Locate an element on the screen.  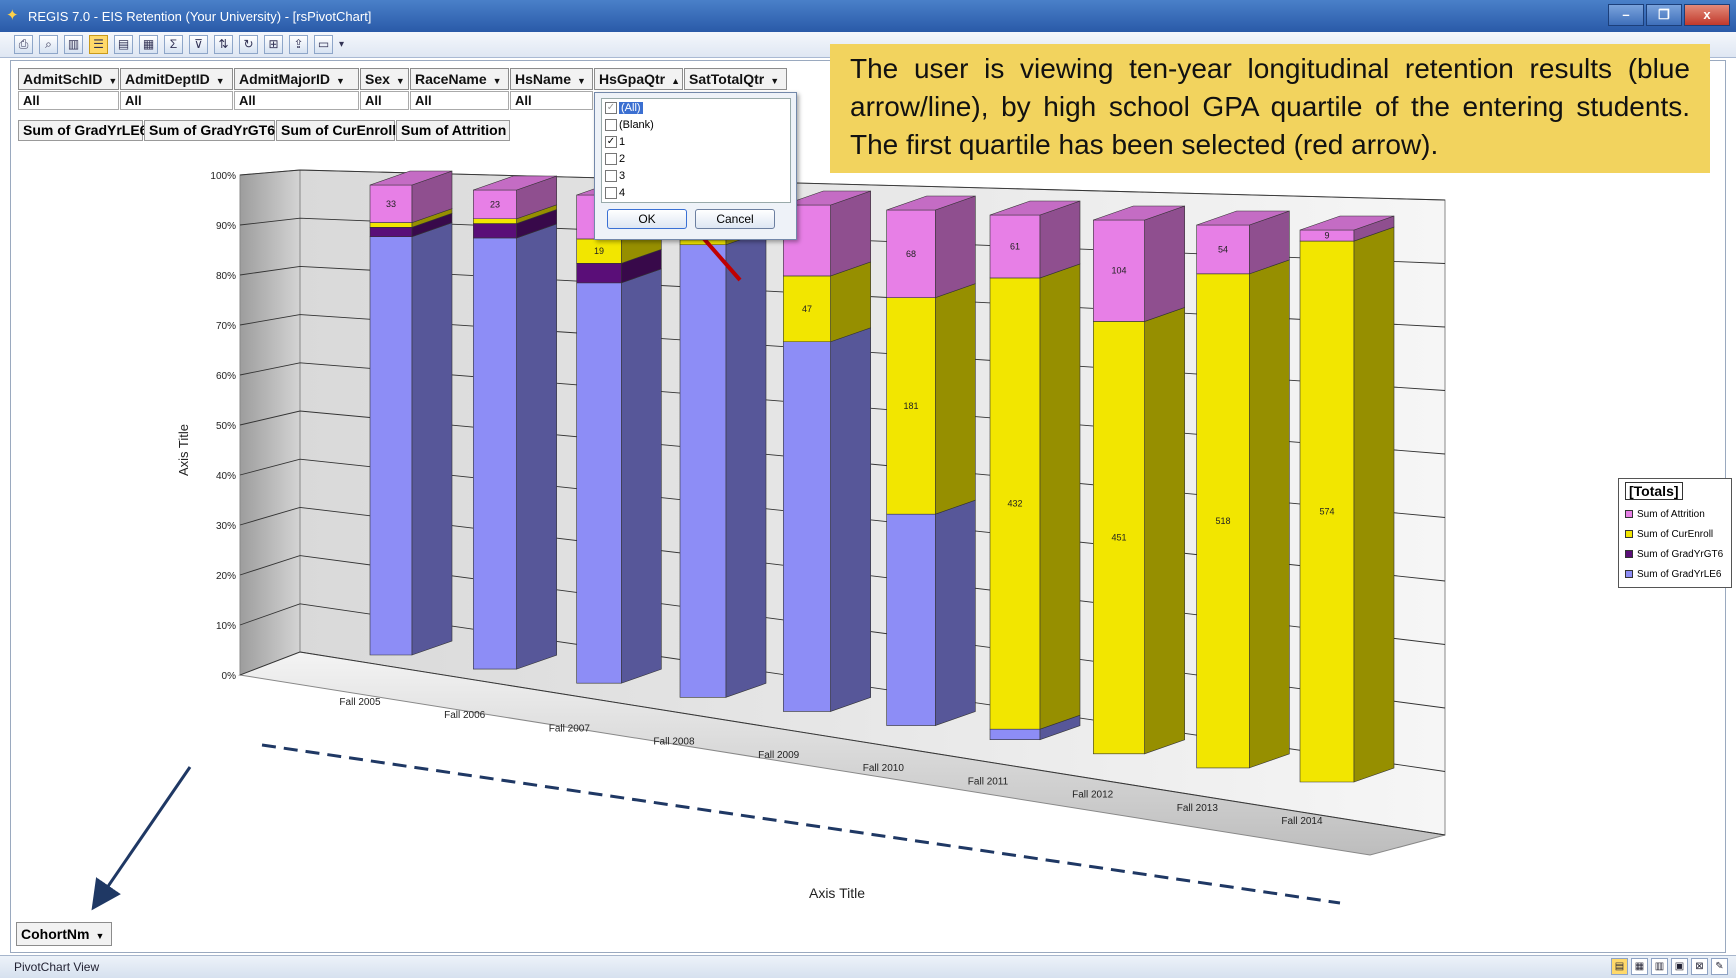
filter-icon: ⊽ is located at coordinates (198, 44).